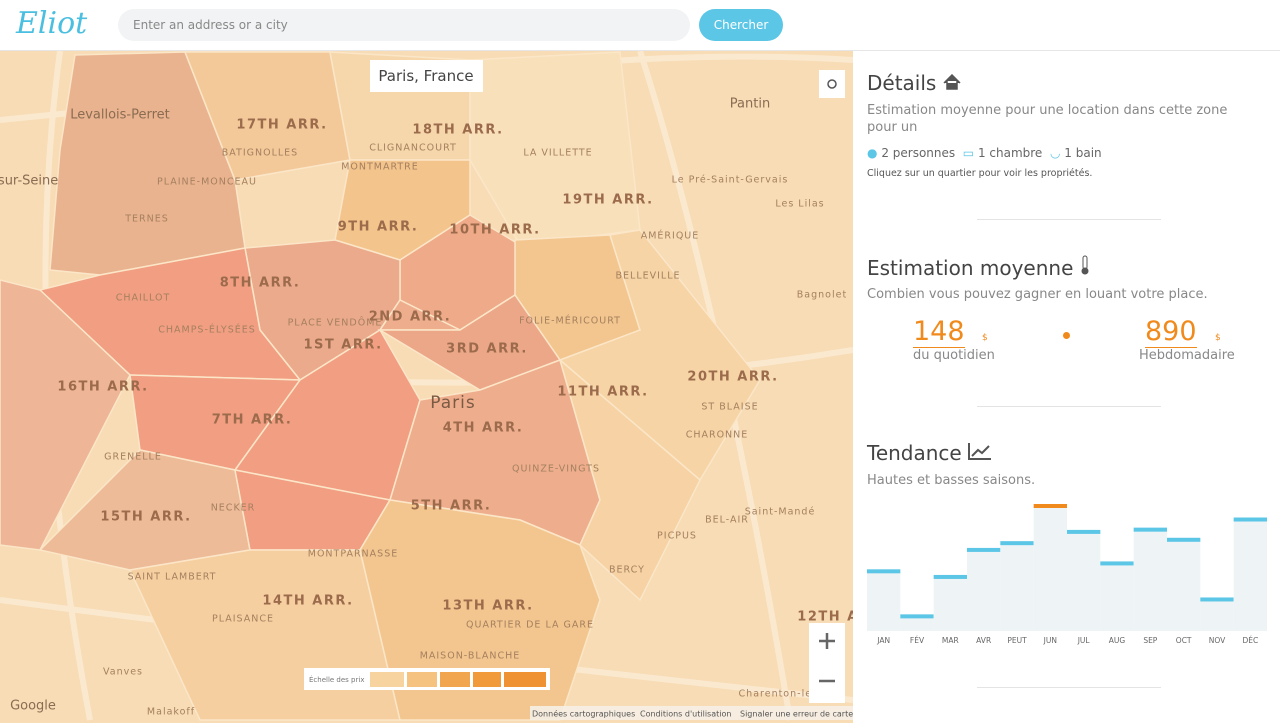  I want to click on map-label: Pantin, so click(750, 104).